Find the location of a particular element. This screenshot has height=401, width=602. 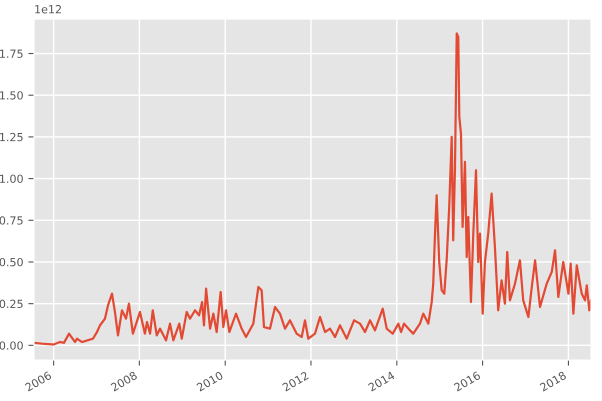

y-tick-label: 0.50 is located at coordinates (11, 262).